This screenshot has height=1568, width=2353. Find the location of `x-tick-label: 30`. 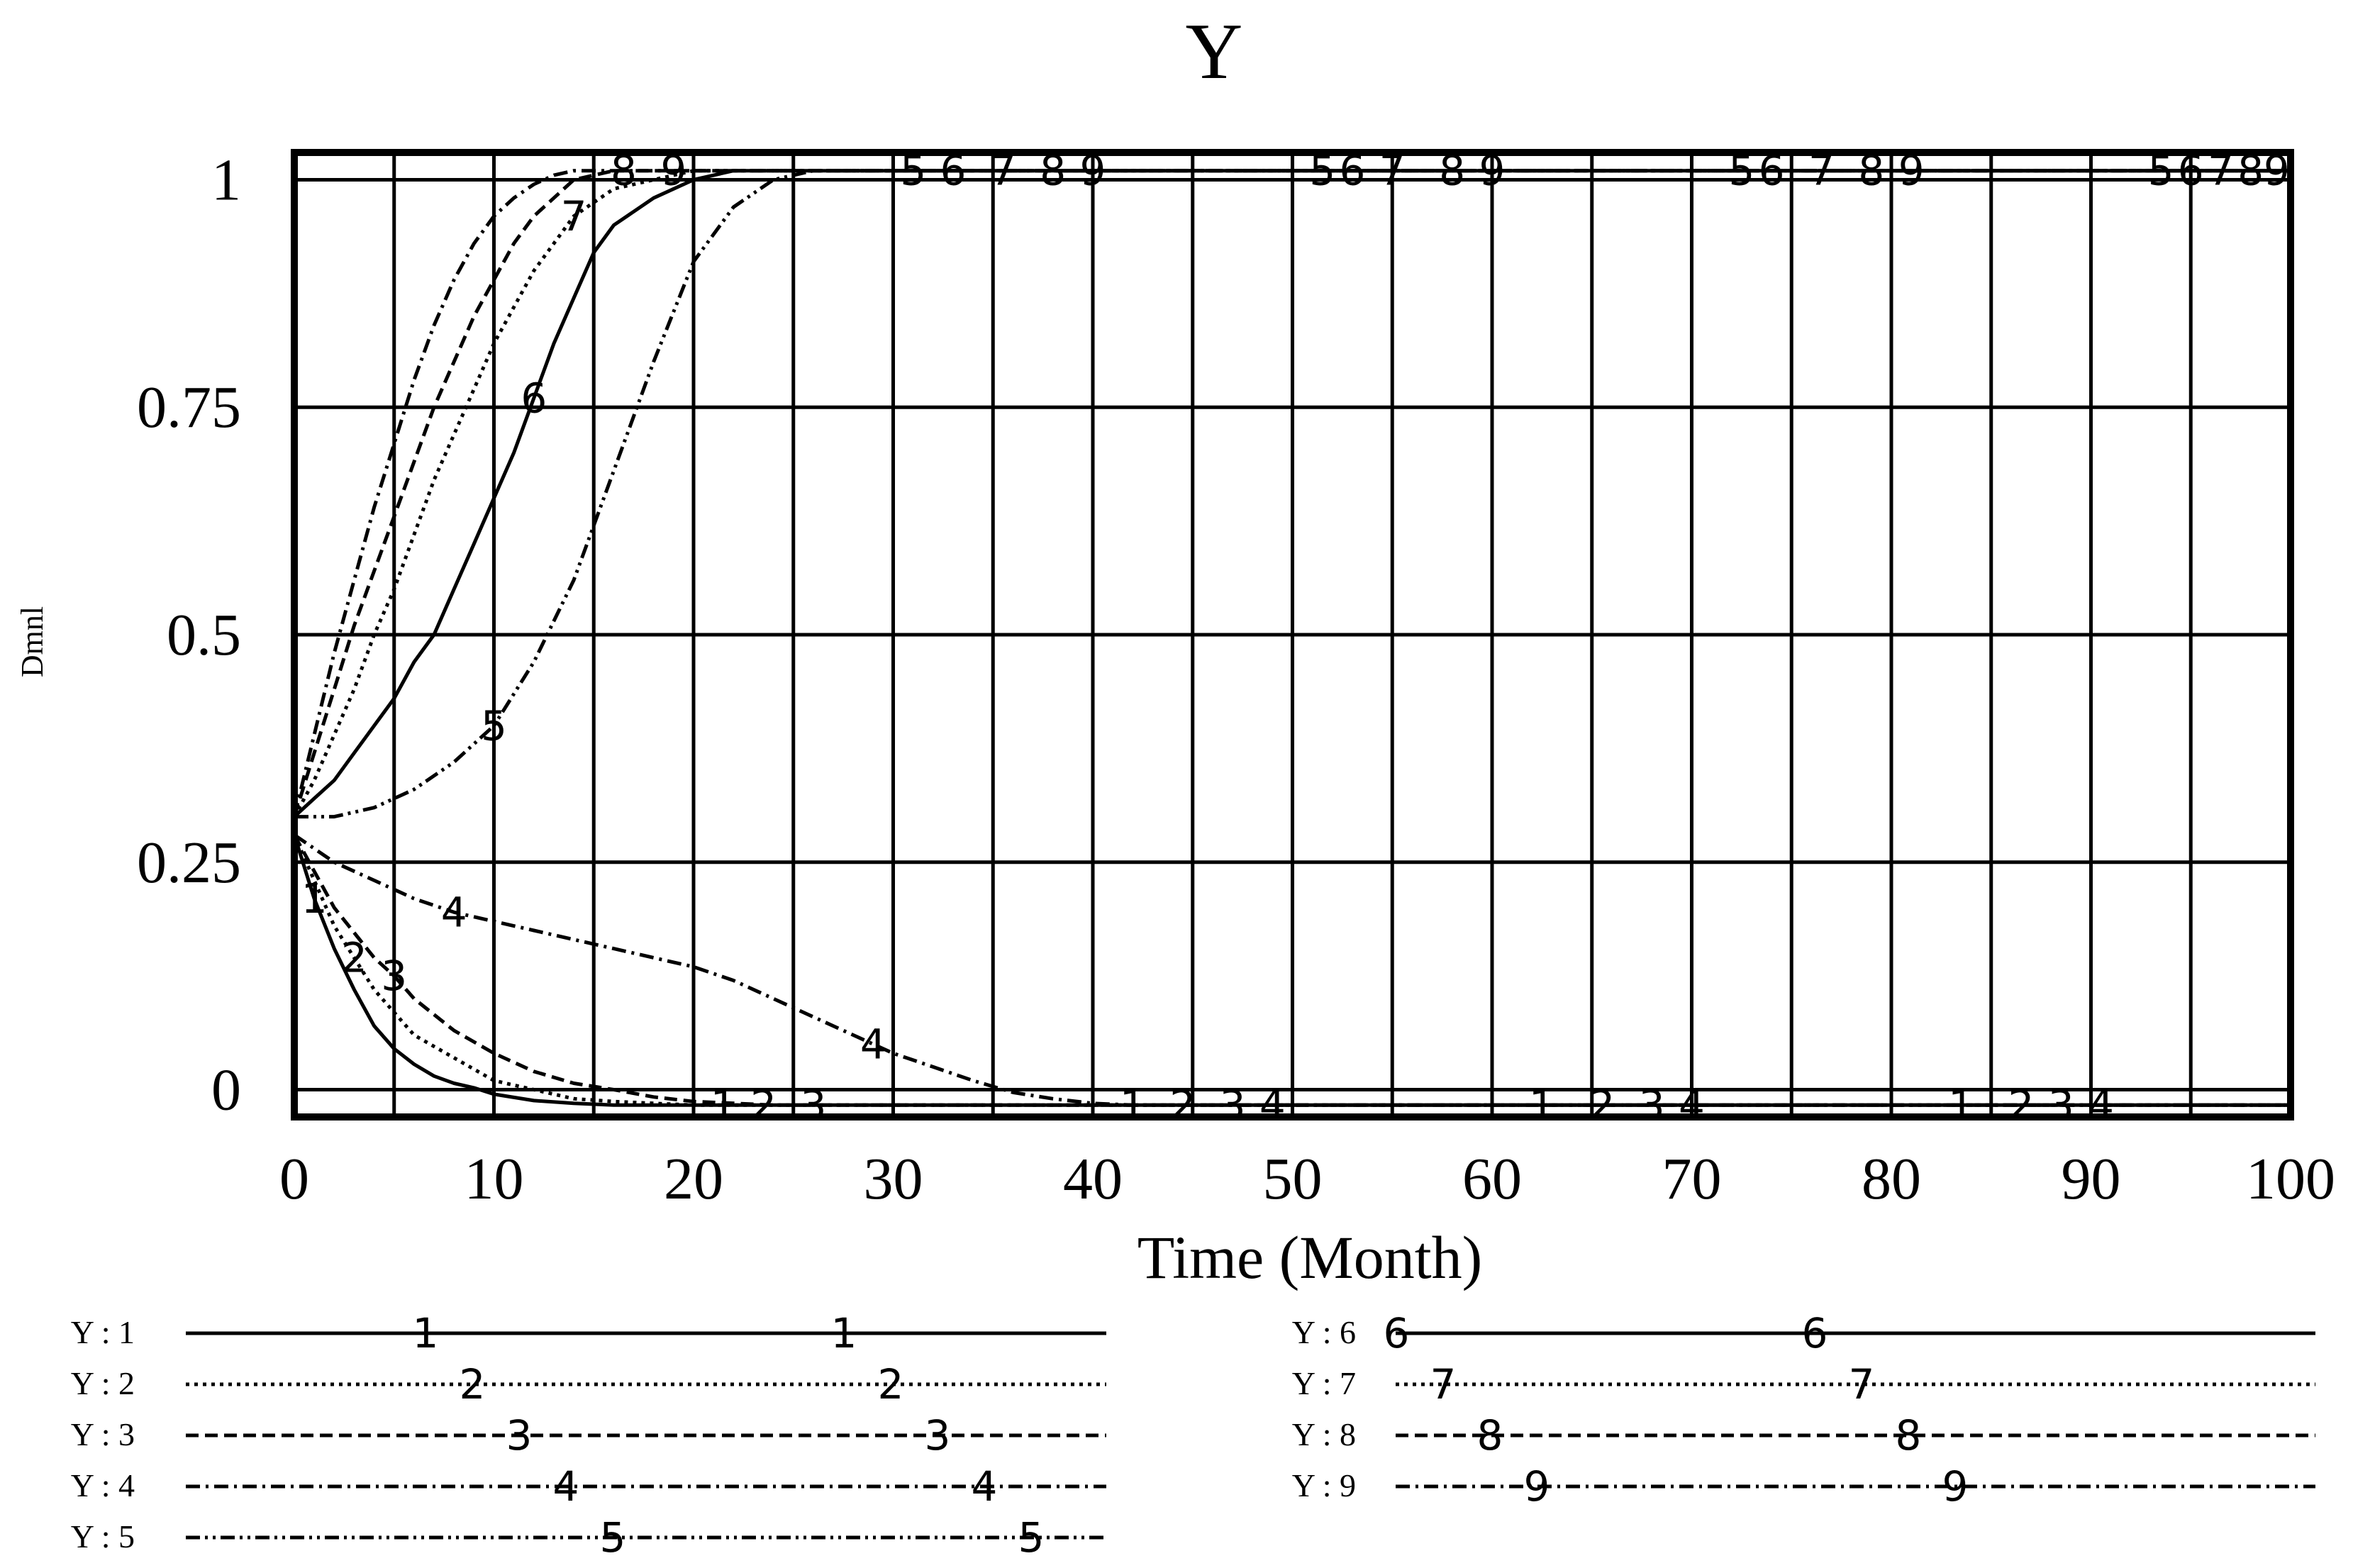

x-tick-label: 30 is located at coordinates (894, 1179).